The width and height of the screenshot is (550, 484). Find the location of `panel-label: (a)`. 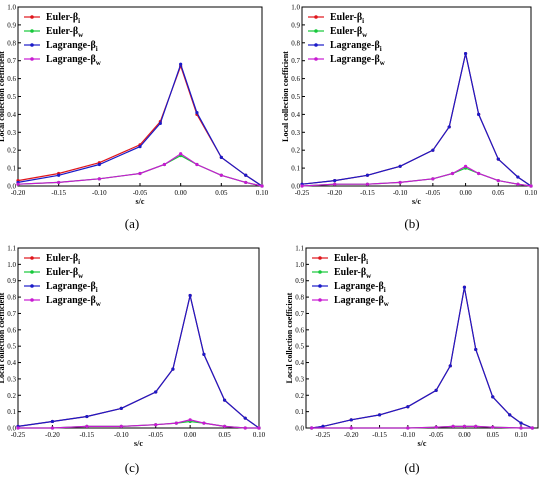

panel-label: (a) is located at coordinates (132, 223).